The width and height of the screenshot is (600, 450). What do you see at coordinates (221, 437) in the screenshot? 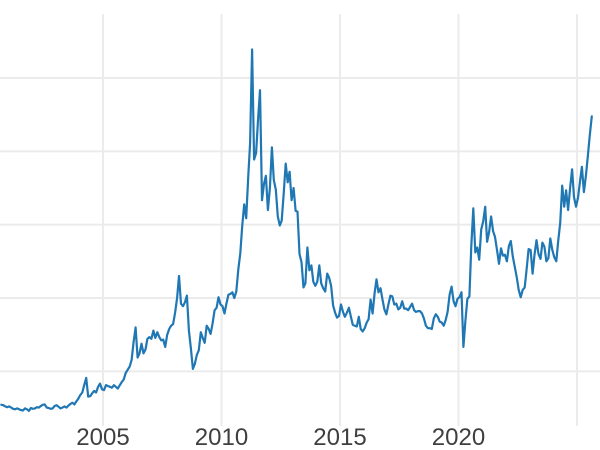
I see `x-tick-label-1: 2010` at bounding box center [221, 437].